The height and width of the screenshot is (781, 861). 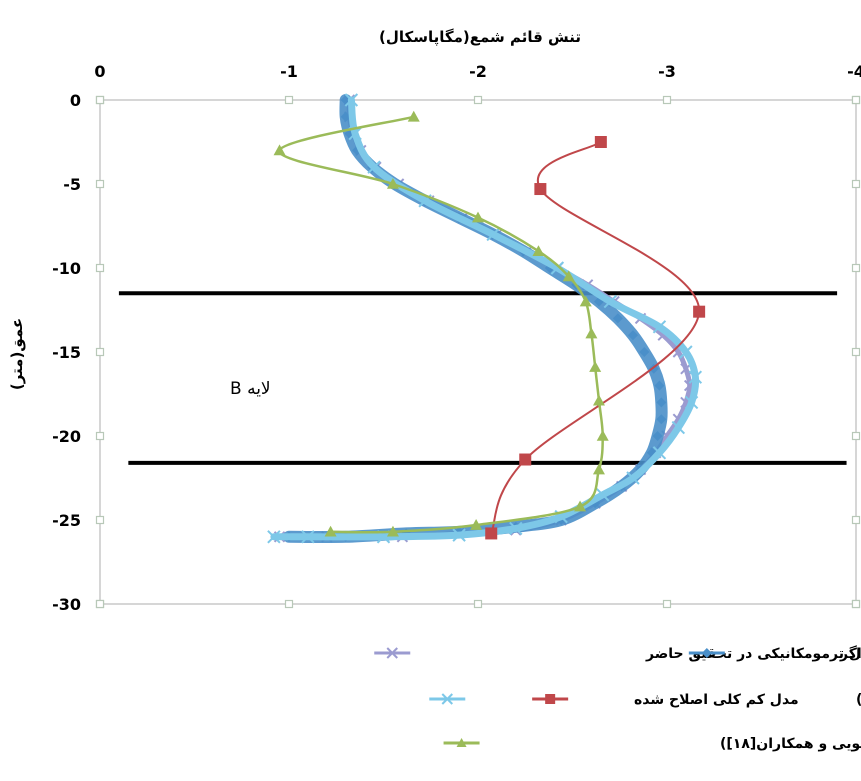 I want to click on x-tick-labels: 0 -1 -2 -3 -4, so click(x=477, y=71).